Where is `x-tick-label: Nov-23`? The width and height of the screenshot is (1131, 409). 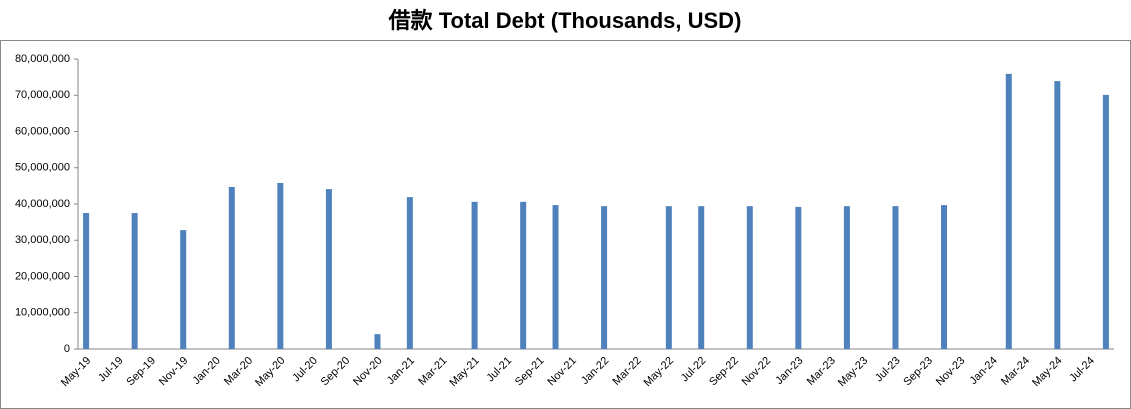 x-tick-label: Nov-23 is located at coordinates (951, 372).